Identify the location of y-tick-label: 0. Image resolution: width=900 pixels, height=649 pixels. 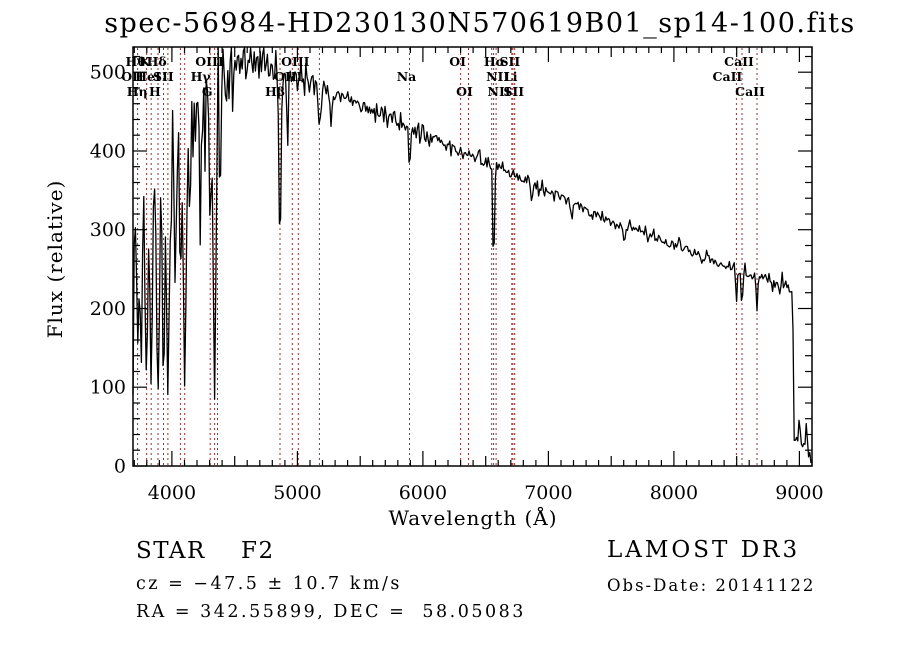
(120, 467).